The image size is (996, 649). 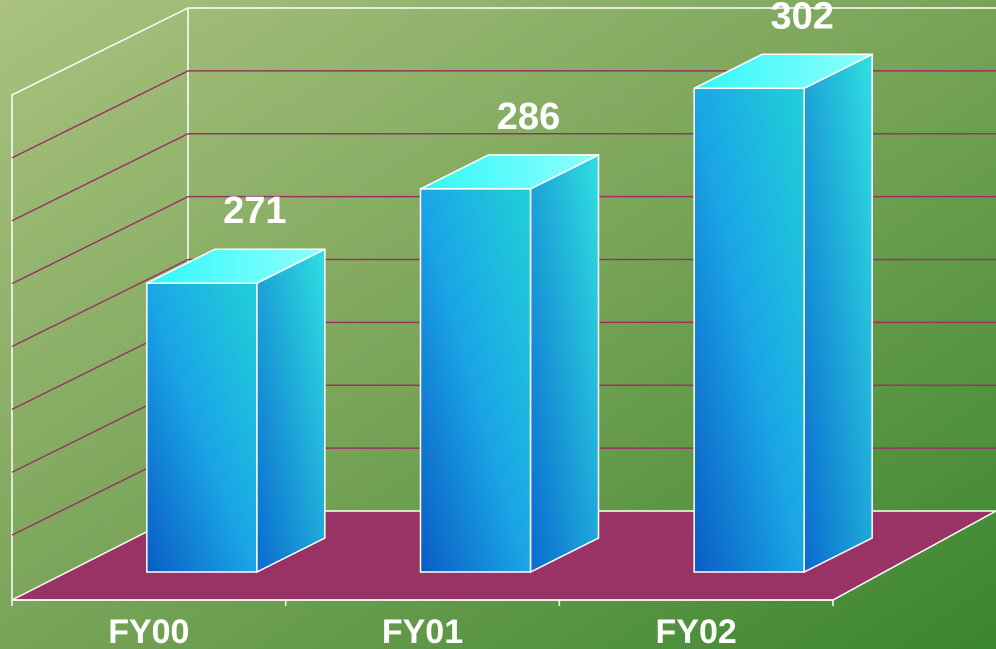 I want to click on value-label: 302, so click(x=801, y=18).